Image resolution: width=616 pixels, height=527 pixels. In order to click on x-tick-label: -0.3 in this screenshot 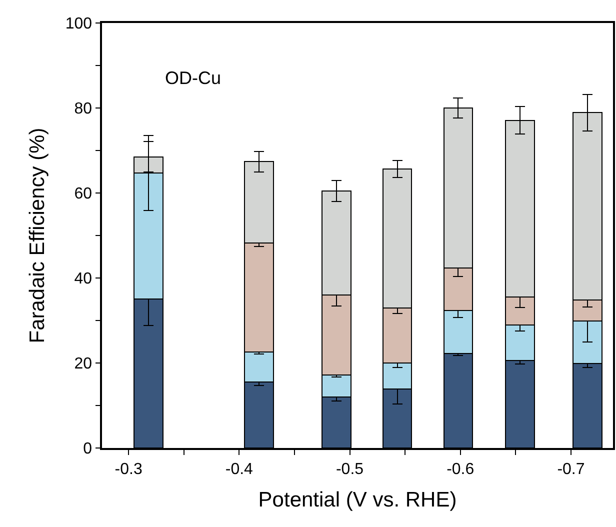, I will do `click(128, 469)`.